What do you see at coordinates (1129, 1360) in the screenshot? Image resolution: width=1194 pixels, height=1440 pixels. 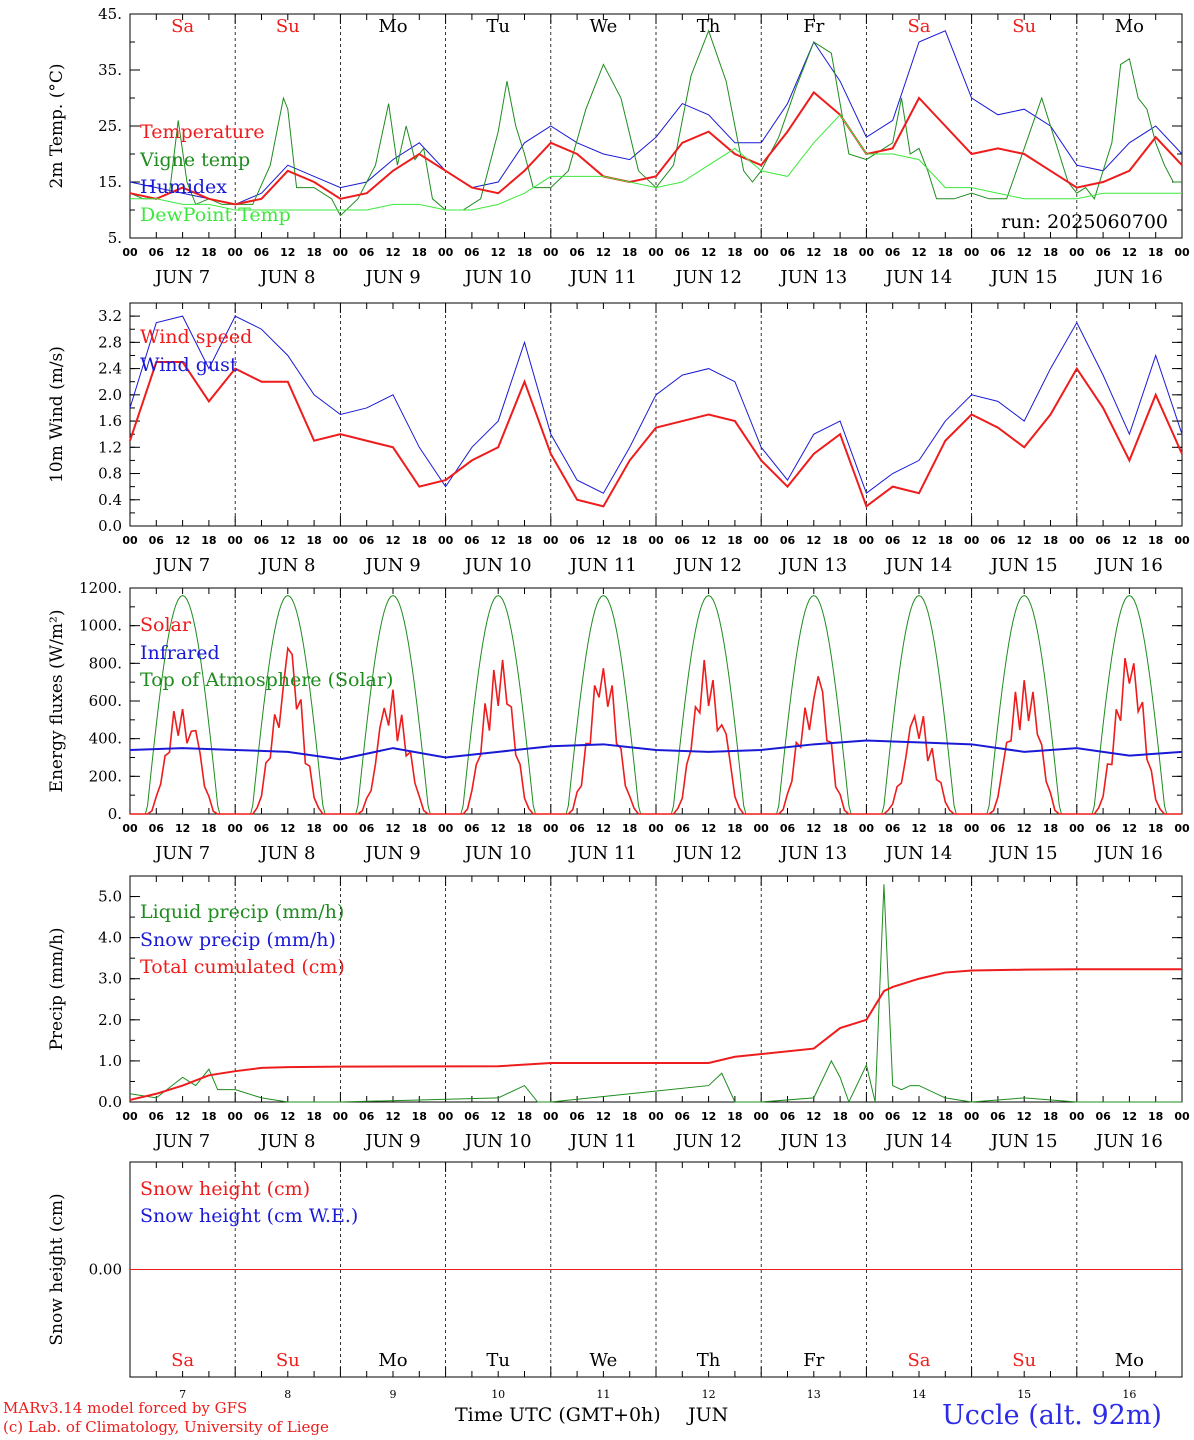 I see `day-abbr-label: Mo` at bounding box center [1129, 1360].